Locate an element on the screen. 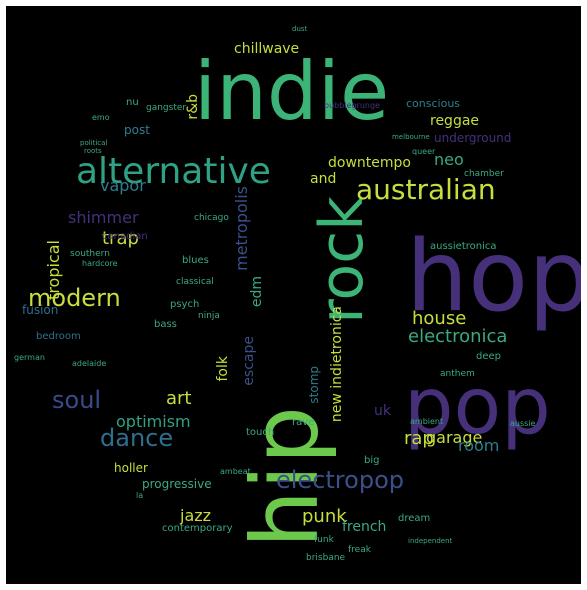  word-art: art is located at coordinates (179, 398).